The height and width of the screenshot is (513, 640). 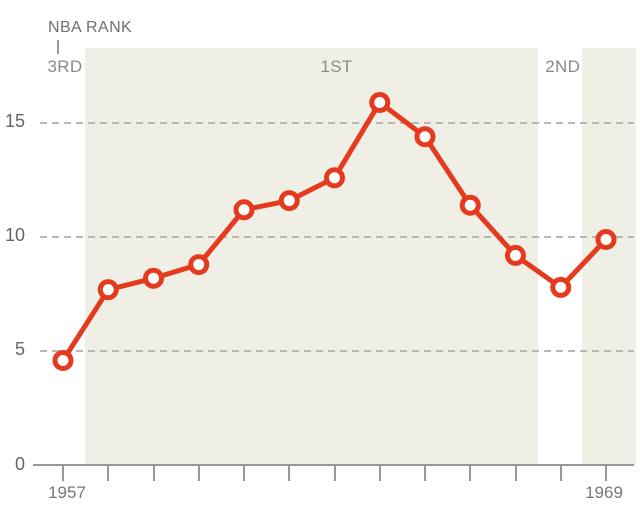 What do you see at coordinates (470, 205) in the screenshot?
I see `data-point-1966` at bounding box center [470, 205].